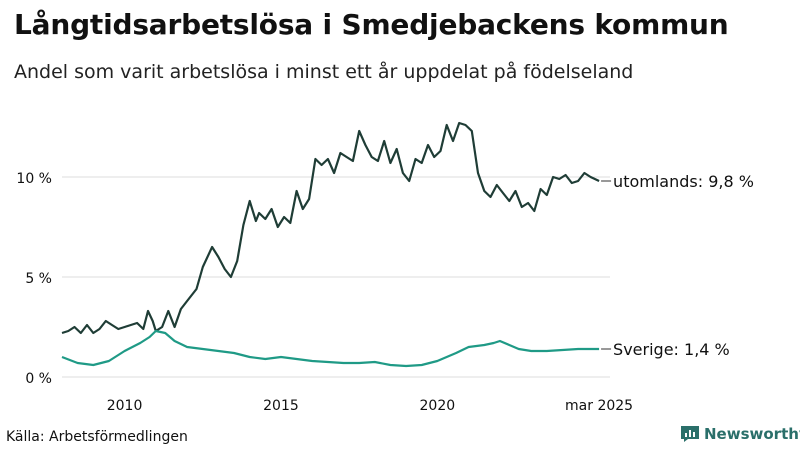 This screenshot has width=800, height=450. Describe the element at coordinates (683, 181) in the screenshot. I see `series-end-label: utomlands: 9,8 %` at that location.